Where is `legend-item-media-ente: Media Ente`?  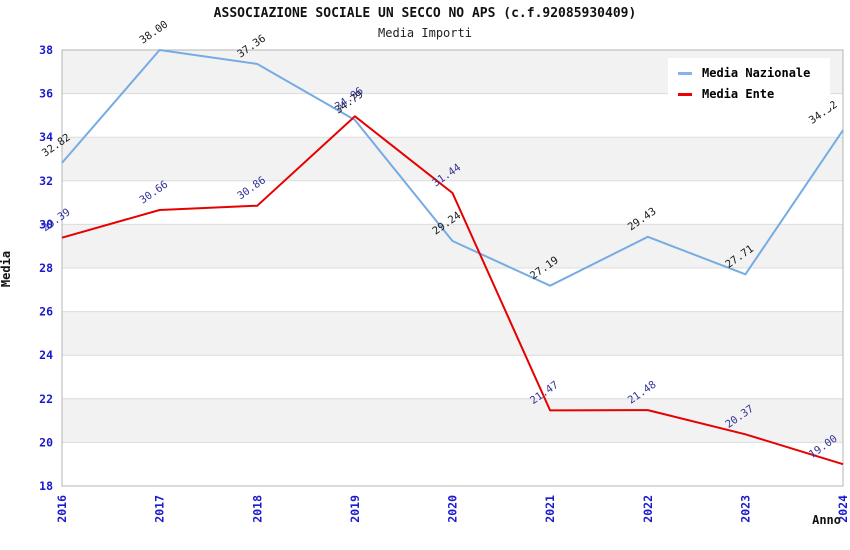
legend-item-media-ente: Media Ente is located at coordinates (749, 94).